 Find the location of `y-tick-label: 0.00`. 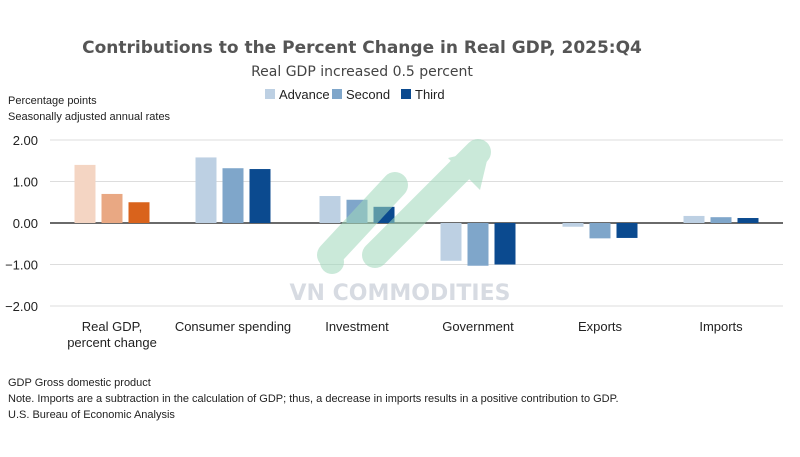

y-tick-label: 0.00 is located at coordinates (25, 223).